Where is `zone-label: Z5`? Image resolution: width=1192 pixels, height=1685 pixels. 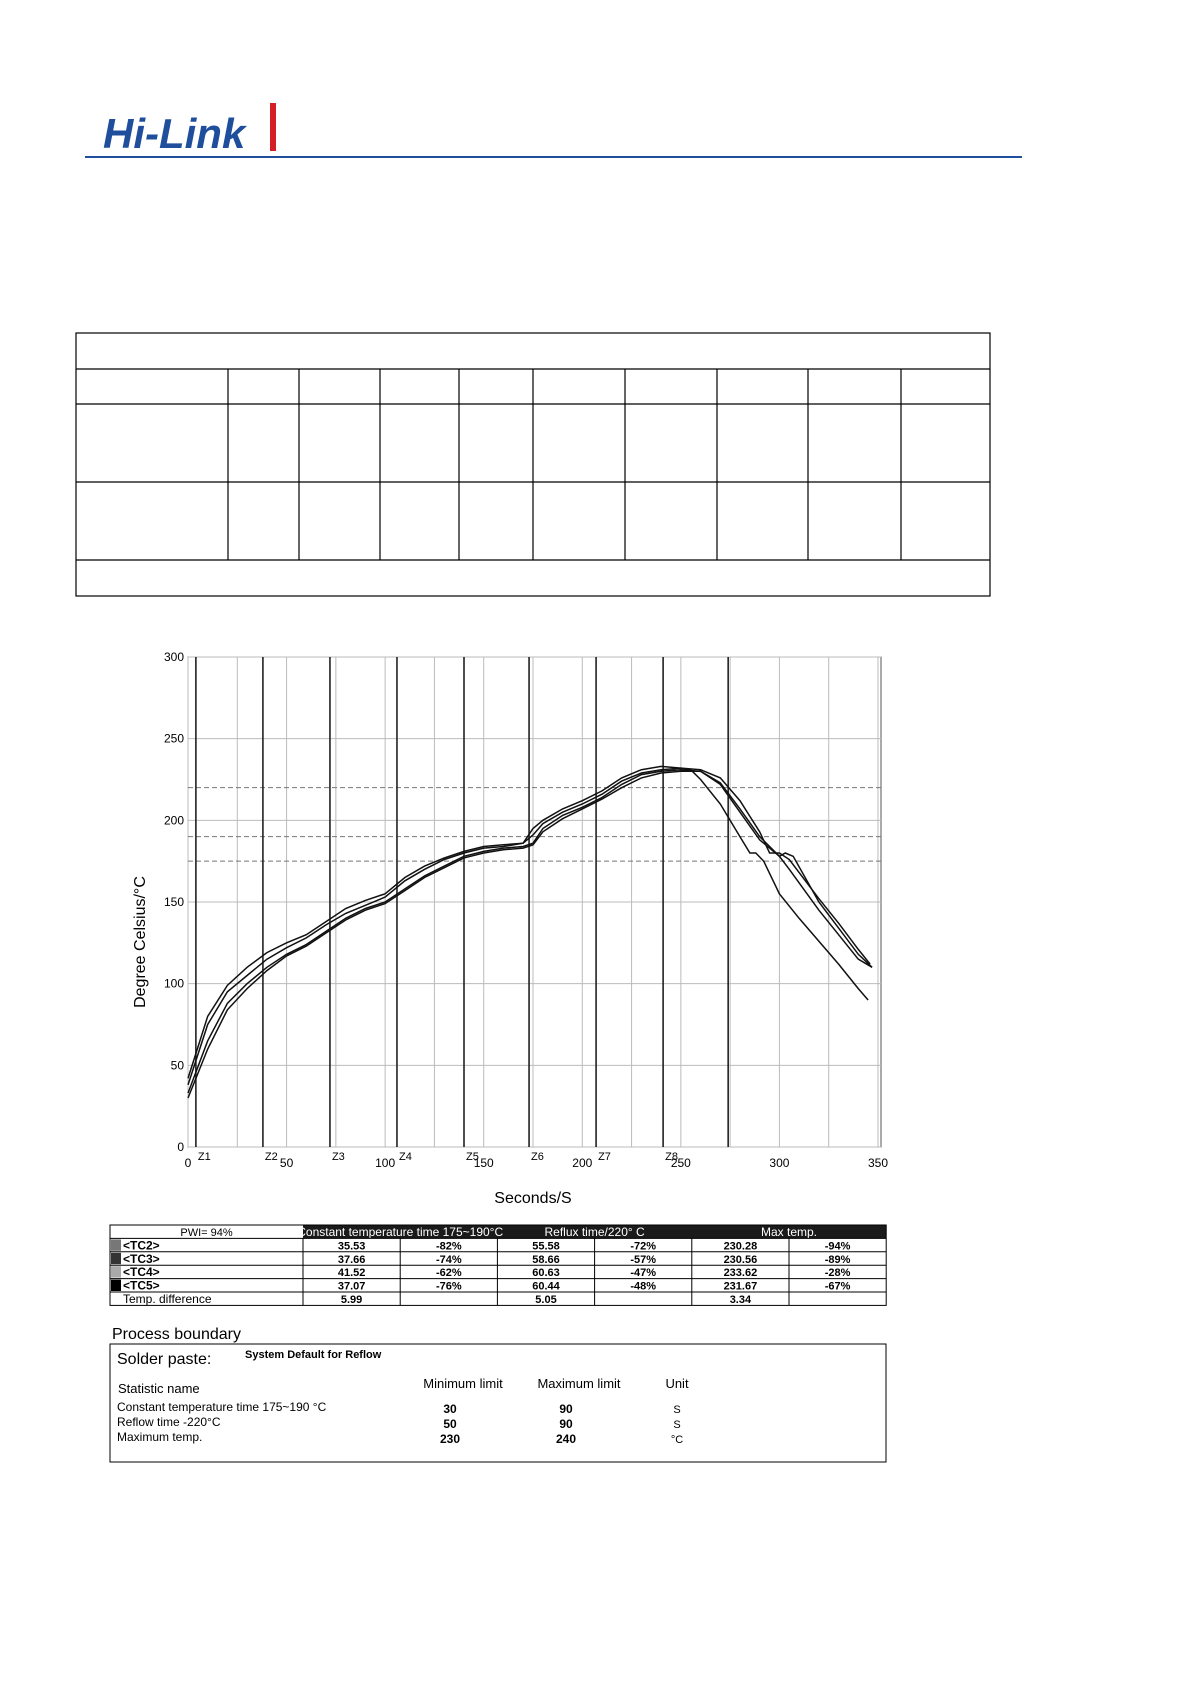
zone-label: Z5 is located at coordinates (472, 1157).